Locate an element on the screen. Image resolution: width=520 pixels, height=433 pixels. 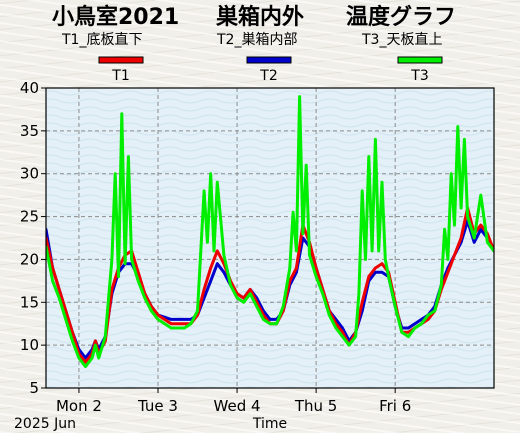
x-tick-label-2: Wed 4 is located at coordinates (237, 406).